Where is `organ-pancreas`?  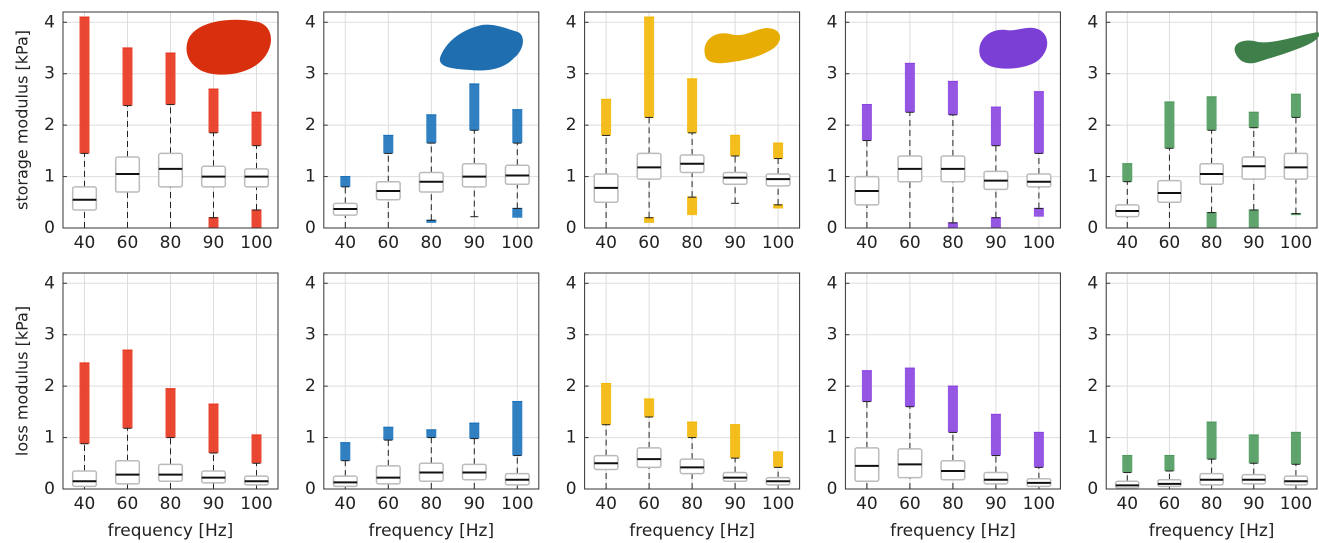
organ-pancreas is located at coordinates (1276, 48).